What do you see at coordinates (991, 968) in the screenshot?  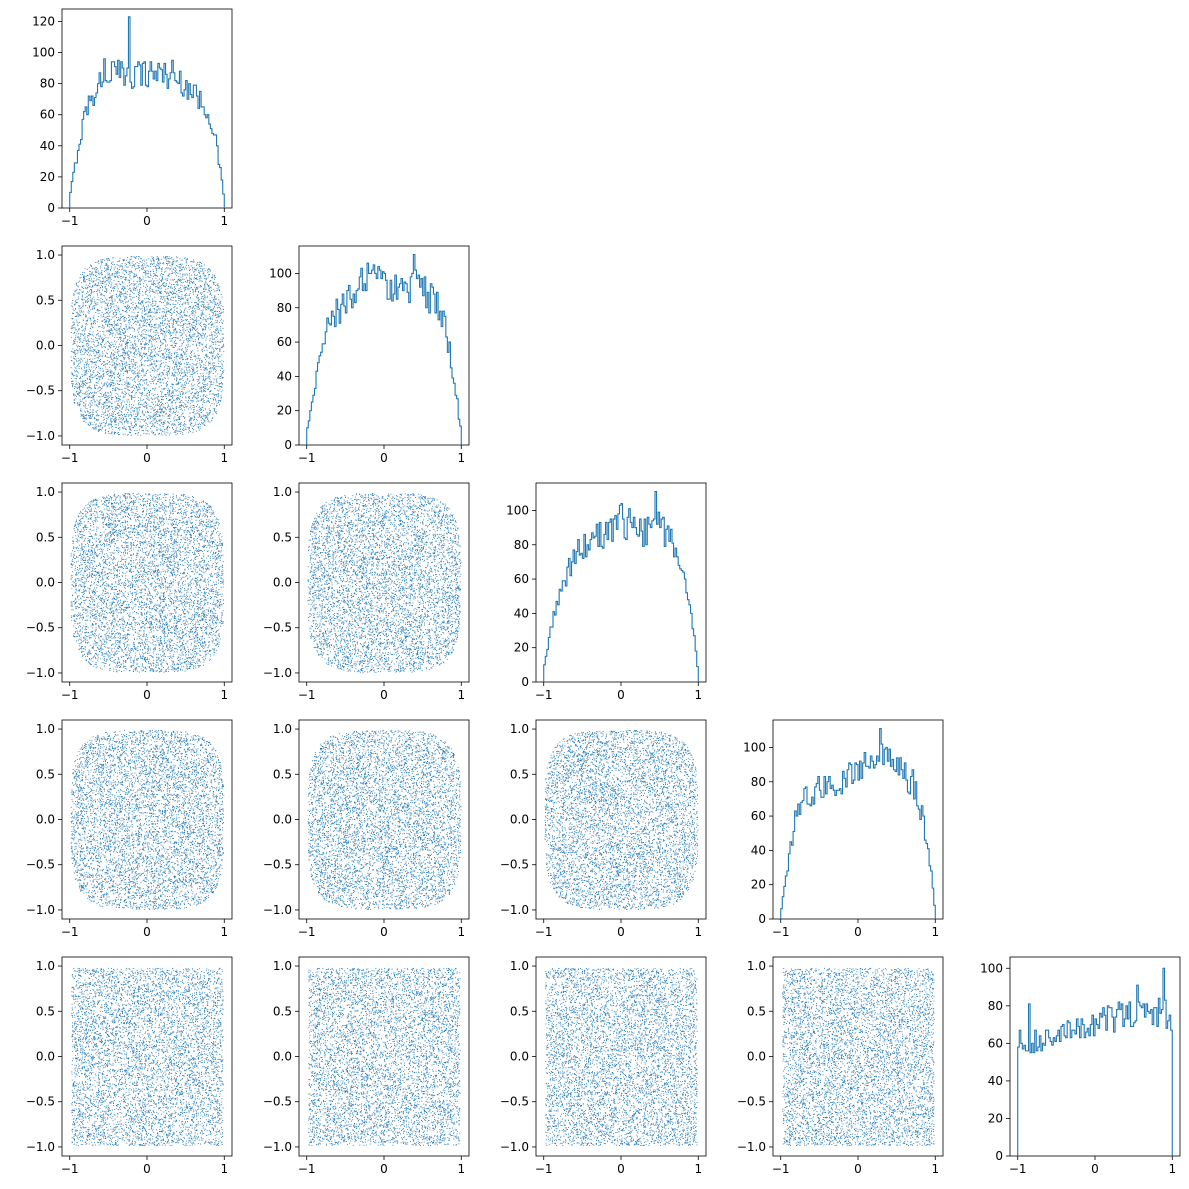 I see `y-tick-label: 100` at bounding box center [991, 968].